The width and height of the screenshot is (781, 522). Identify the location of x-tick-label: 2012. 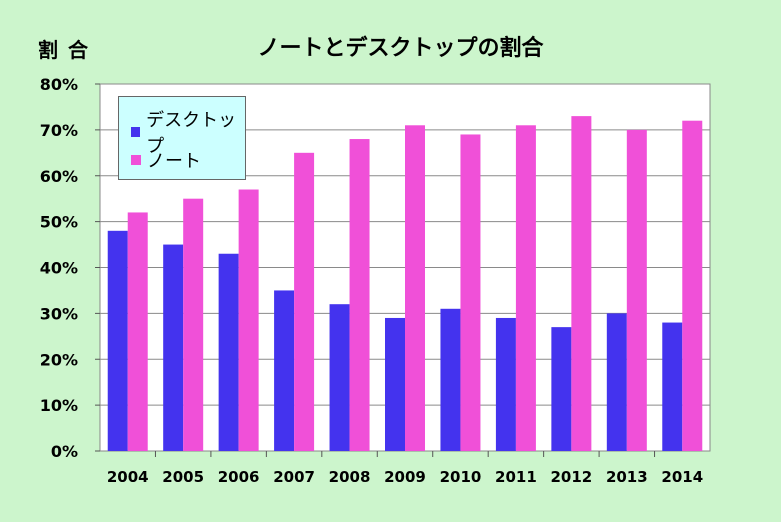
(571, 477).